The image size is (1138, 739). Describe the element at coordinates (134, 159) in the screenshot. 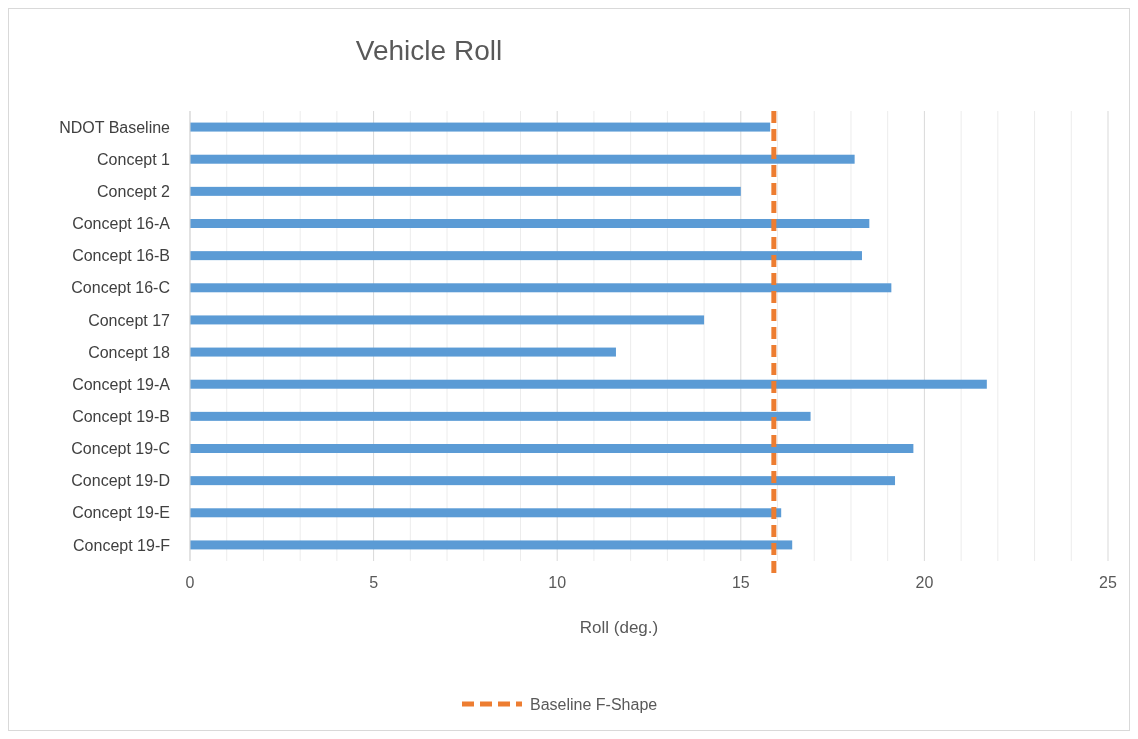

I see `y-tick-label: Concept 1` at that location.